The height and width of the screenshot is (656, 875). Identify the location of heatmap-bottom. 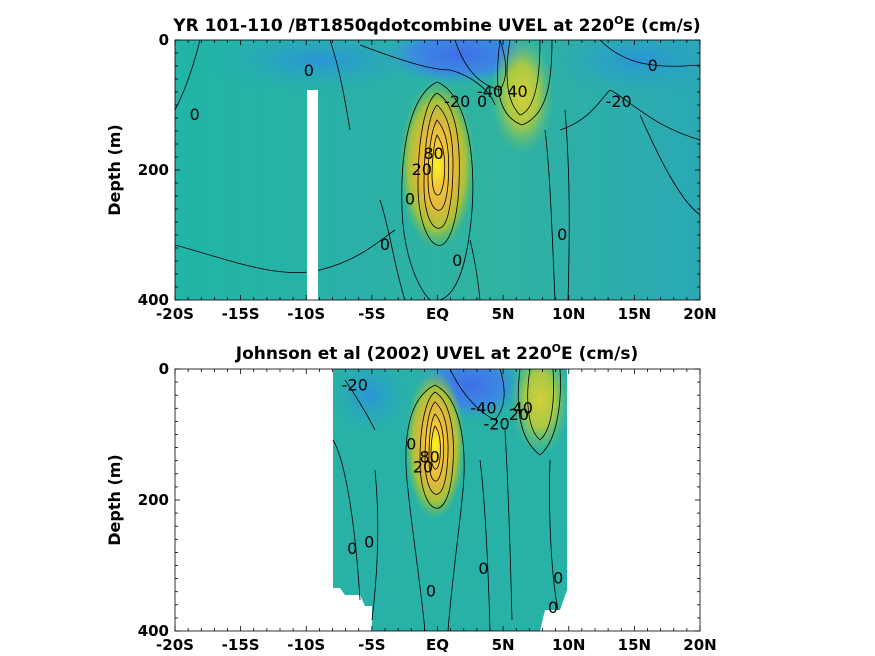
(450, 500).